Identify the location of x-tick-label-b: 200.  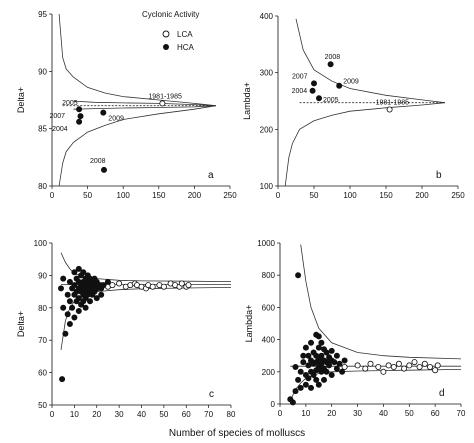
(422, 195).